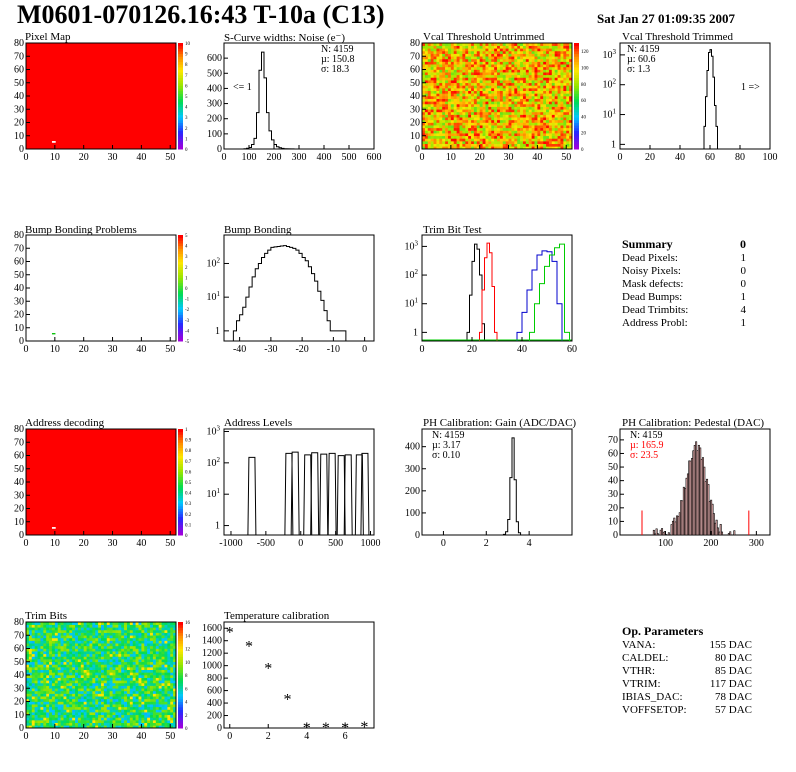  Describe the element at coordinates (730, 645) in the screenshot. I see `op-param-value: 155 DAC` at that location.